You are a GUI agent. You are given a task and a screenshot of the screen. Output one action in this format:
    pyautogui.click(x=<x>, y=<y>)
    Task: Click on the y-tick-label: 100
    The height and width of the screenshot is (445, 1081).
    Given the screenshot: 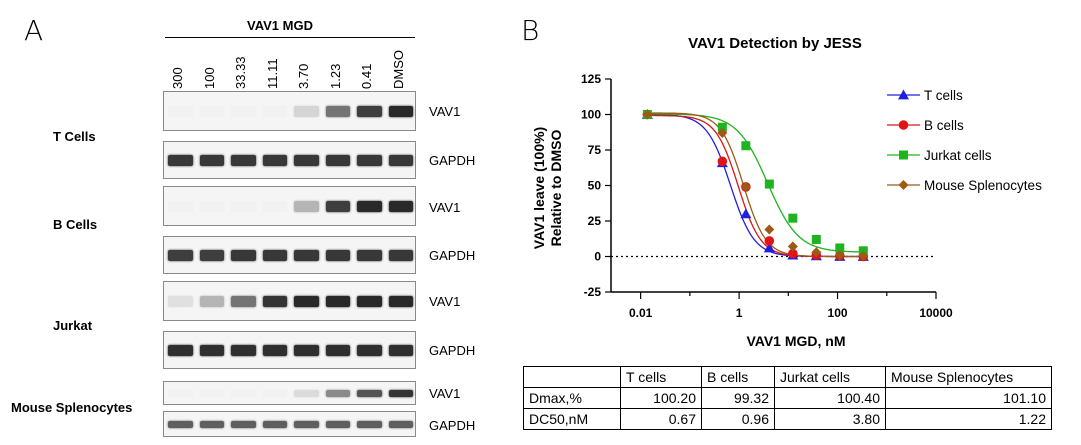 What is the action you would take?
    pyautogui.click(x=591, y=115)
    